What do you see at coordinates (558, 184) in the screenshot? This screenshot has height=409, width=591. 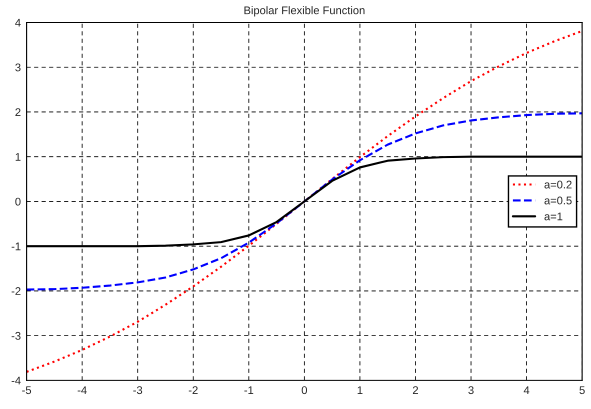 I see `legend-label: a=0.2` at bounding box center [558, 184].